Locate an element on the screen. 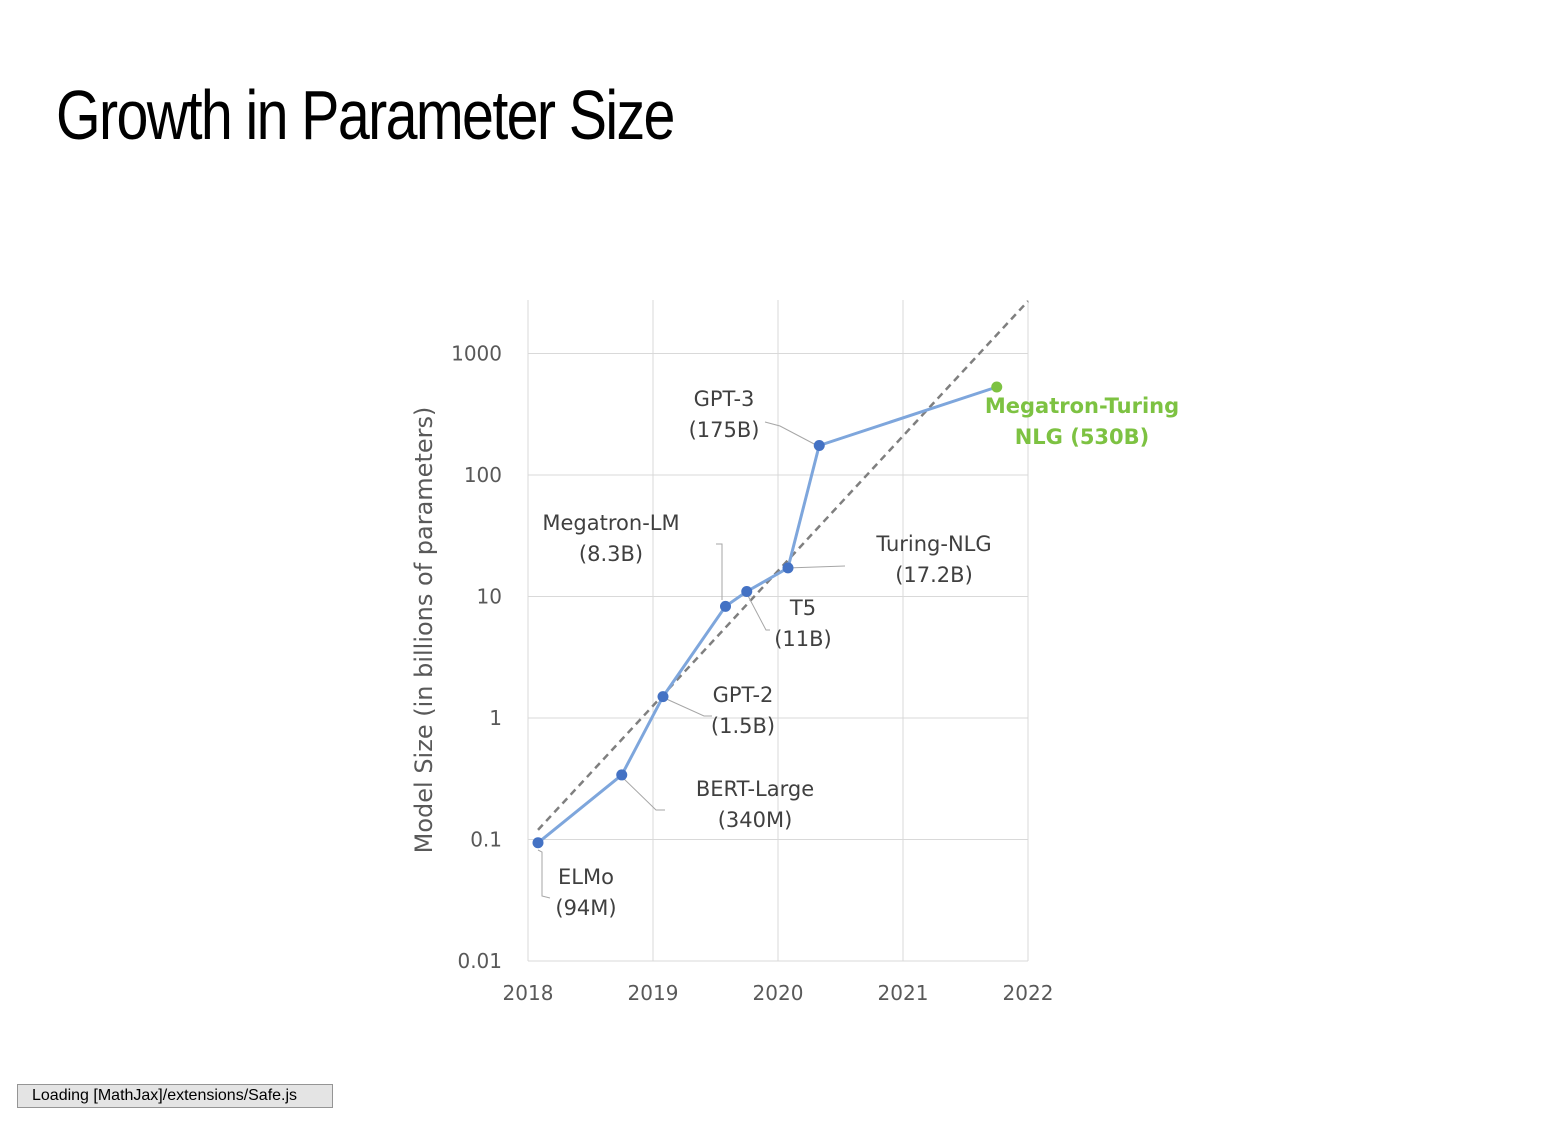  series-line is located at coordinates (767, 614).